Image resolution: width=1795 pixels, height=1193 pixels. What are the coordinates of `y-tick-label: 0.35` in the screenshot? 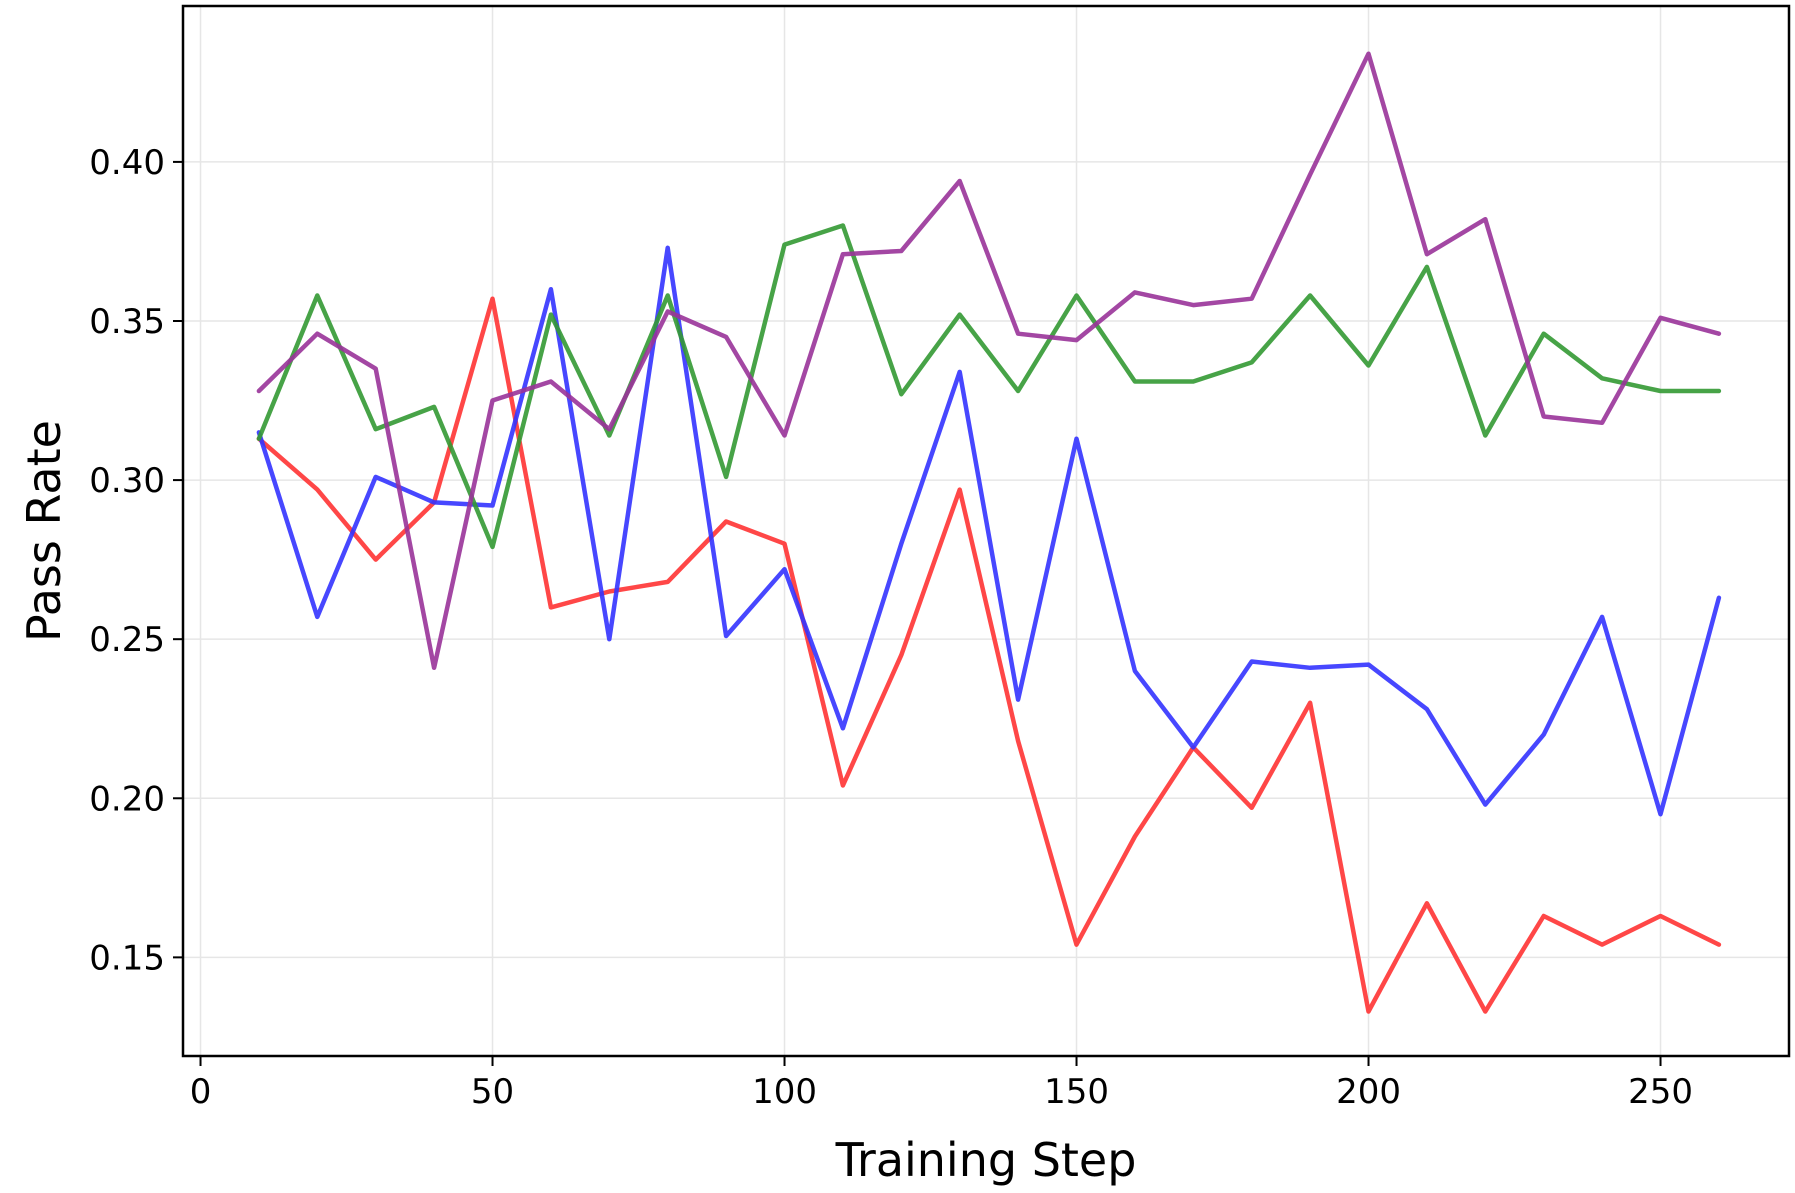 It's located at (127, 322).